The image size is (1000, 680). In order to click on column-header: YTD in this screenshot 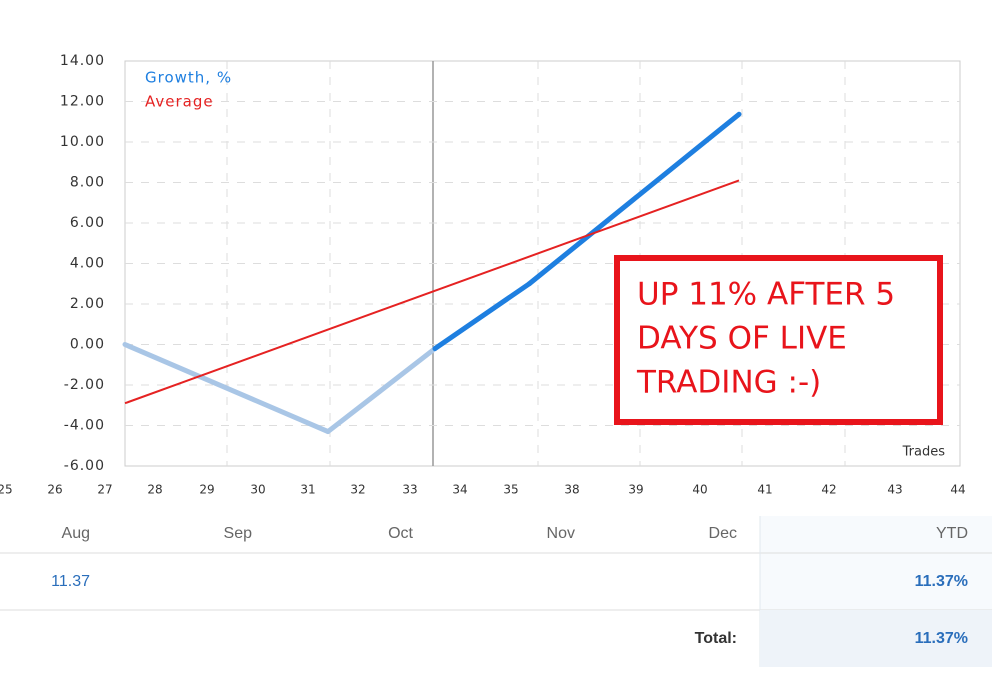, I will do `click(952, 533)`.